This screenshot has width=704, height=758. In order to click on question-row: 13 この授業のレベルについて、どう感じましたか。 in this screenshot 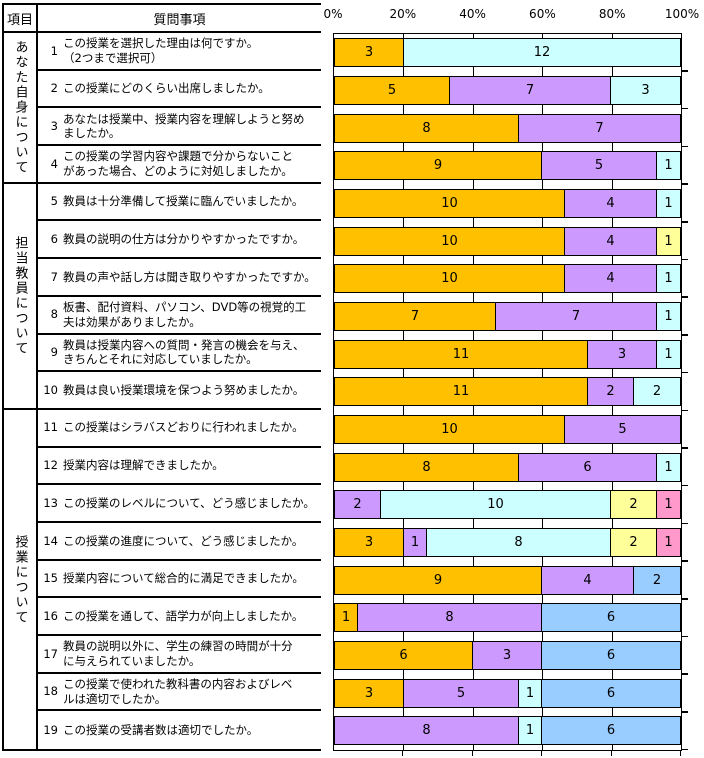, I will do `click(179, 504)`.